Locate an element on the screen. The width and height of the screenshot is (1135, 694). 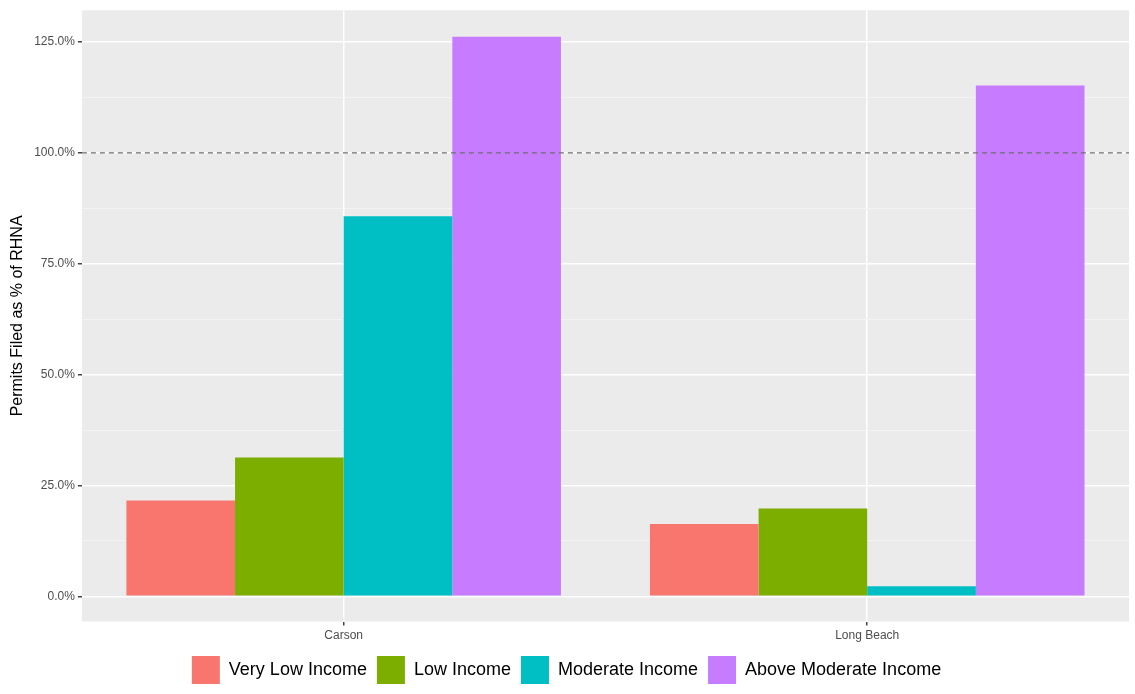
y-tick-label: 25.0% is located at coordinates (58, 484).